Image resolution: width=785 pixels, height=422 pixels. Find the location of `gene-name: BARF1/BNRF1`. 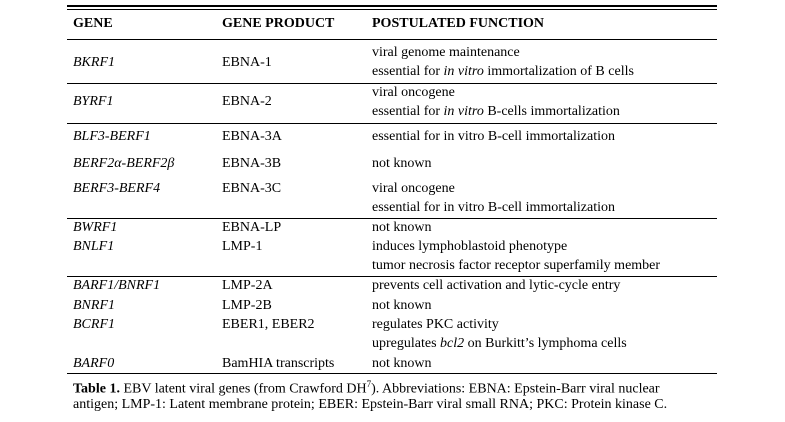

gene-name: BARF1/BNRF1 is located at coordinates (117, 285).